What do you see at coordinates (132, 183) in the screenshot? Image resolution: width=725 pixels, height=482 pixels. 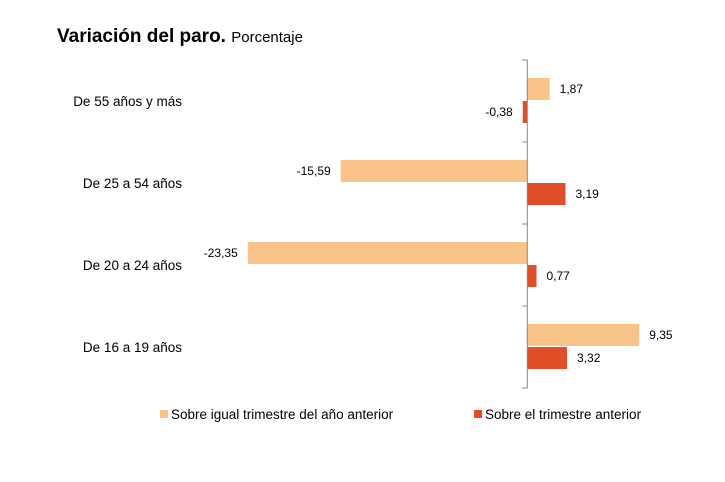 I see `category-label: De 25 a 54 años` at bounding box center [132, 183].